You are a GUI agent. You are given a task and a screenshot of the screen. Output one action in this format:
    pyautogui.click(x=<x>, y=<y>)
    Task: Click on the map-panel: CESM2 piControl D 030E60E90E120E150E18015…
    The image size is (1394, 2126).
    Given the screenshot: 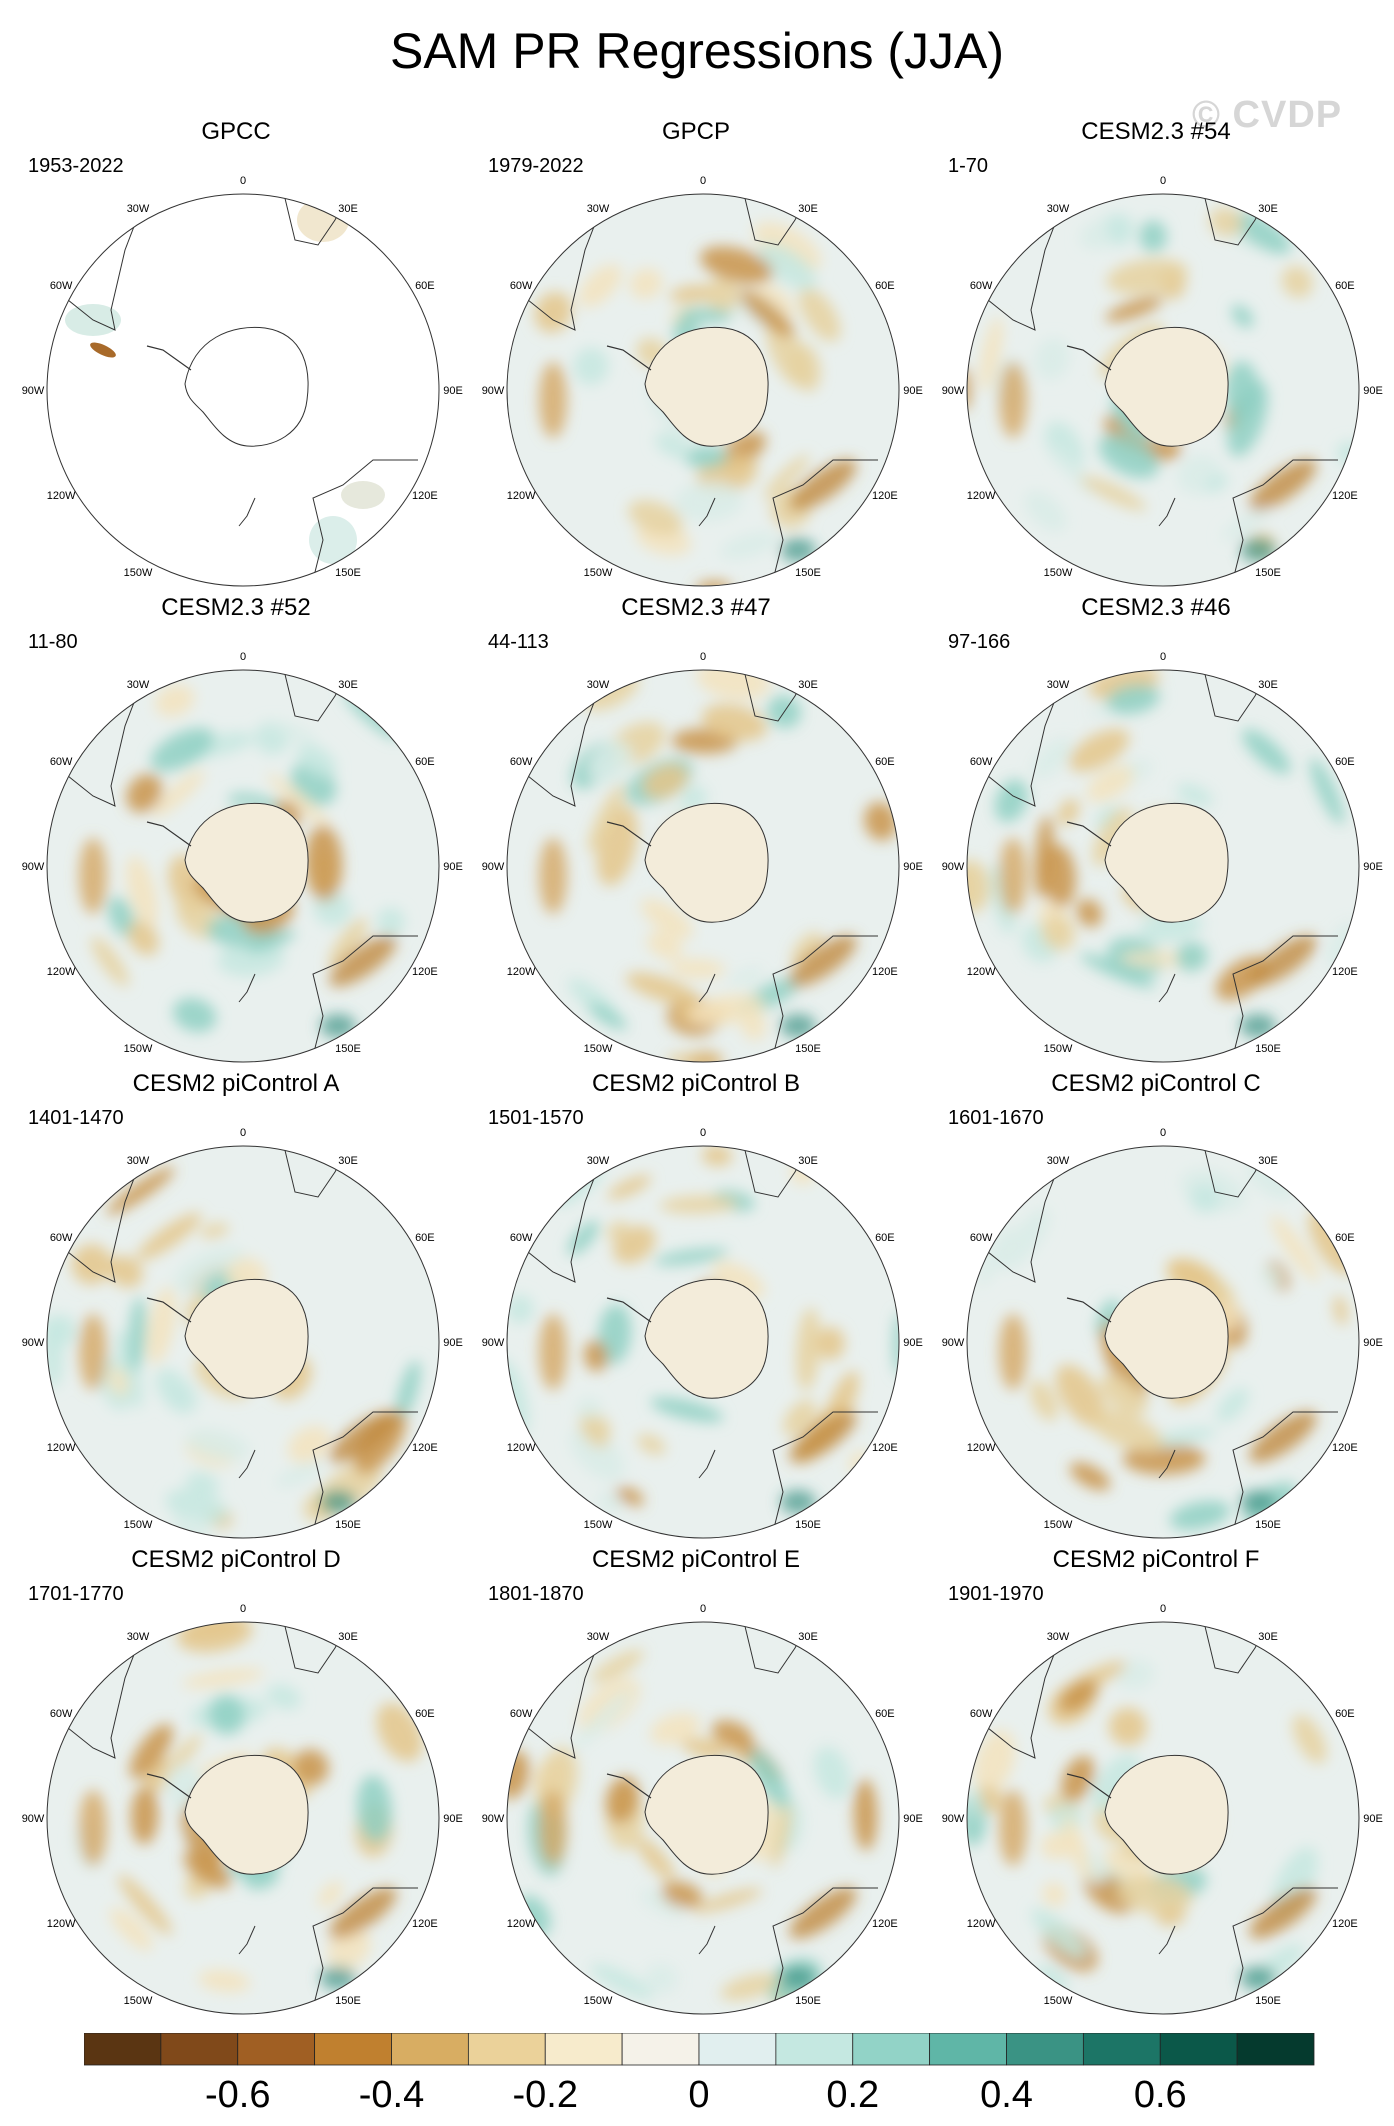 What is the action you would take?
    pyautogui.click(x=246, y=1781)
    